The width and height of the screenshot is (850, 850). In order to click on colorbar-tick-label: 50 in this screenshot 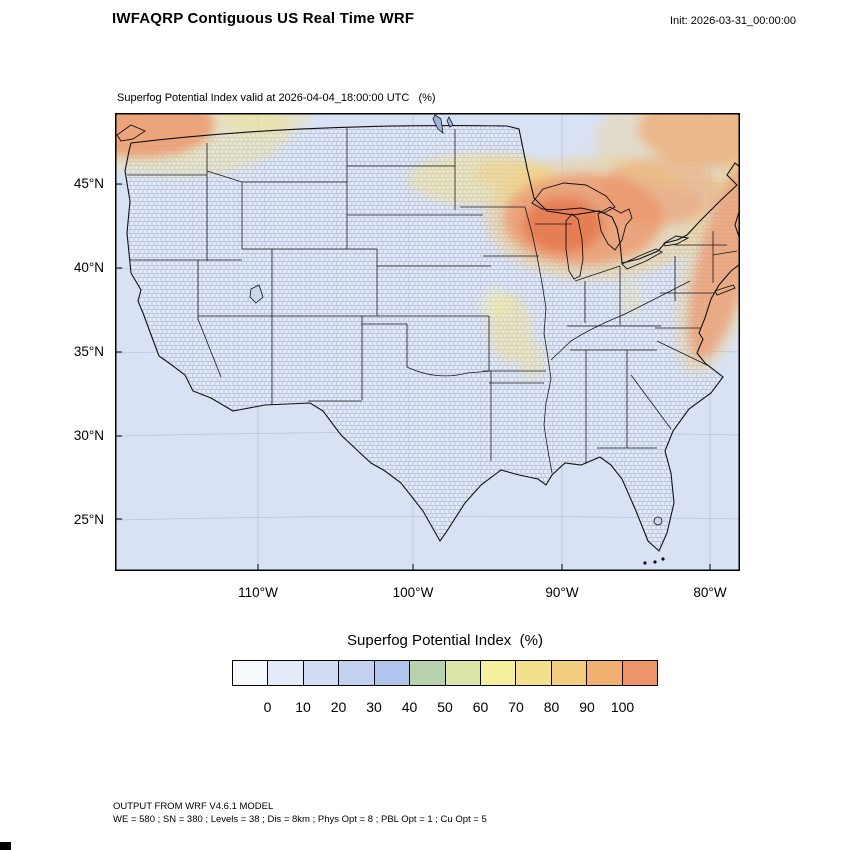, I will do `click(445, 707)`.